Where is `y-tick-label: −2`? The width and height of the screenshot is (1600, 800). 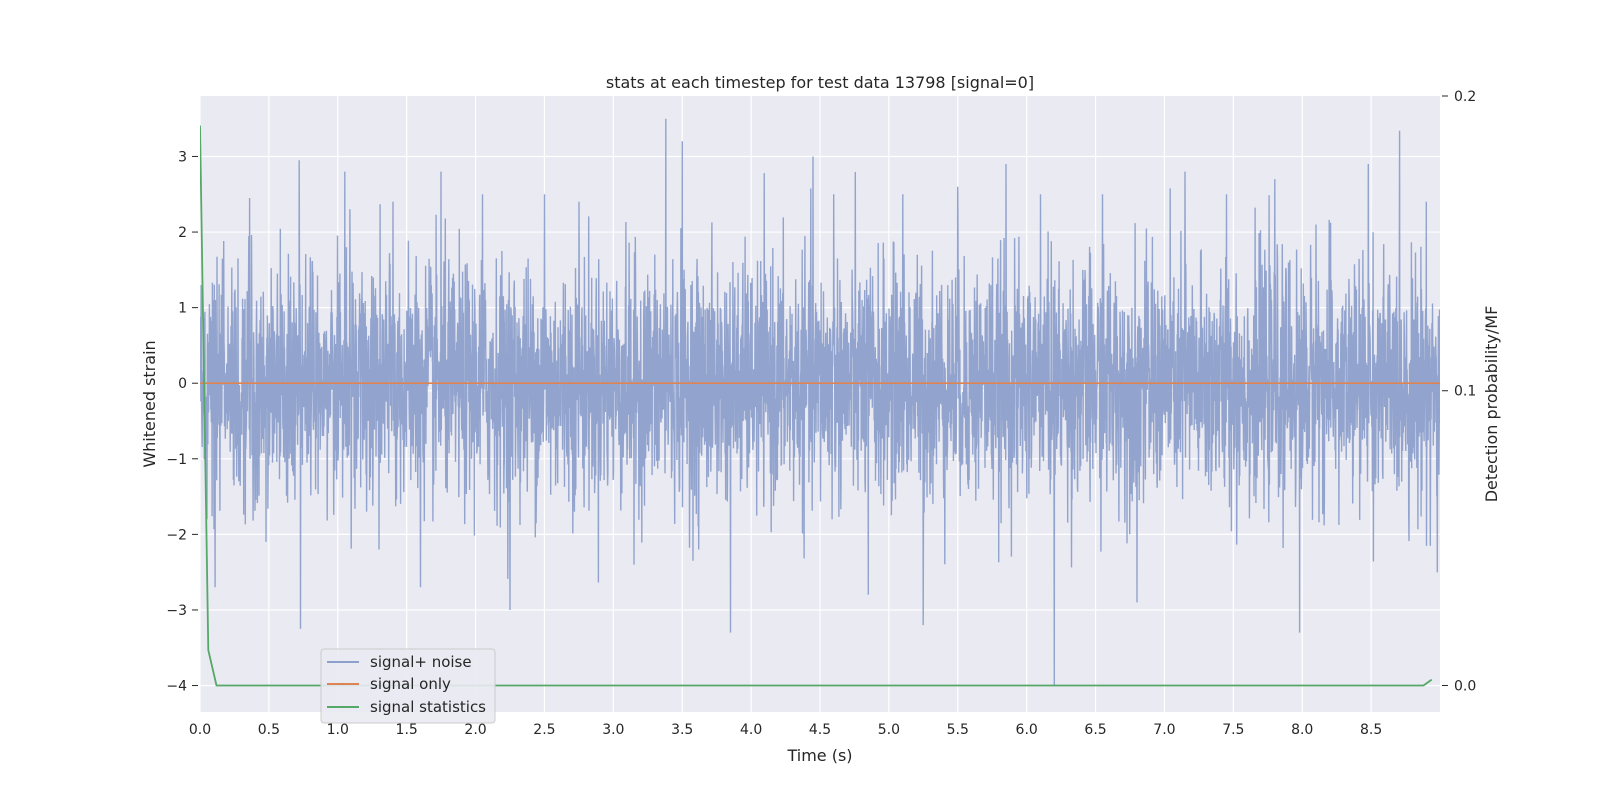
y-tick-label: −2 is located at coordinates (176, 535).